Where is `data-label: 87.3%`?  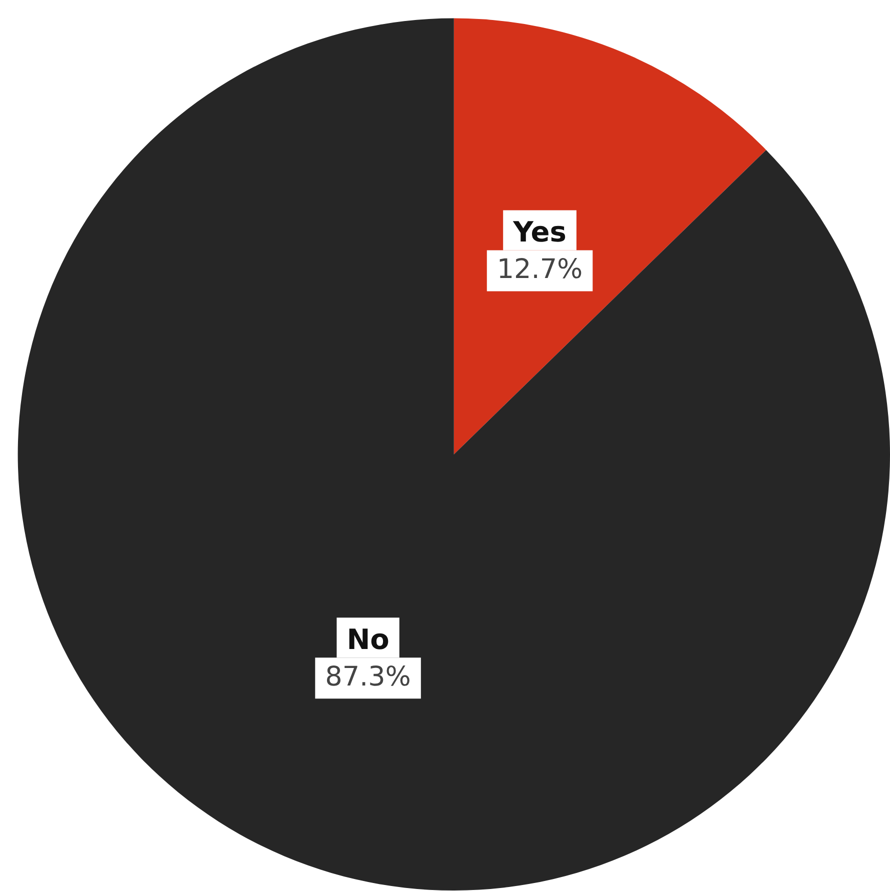
data-label: 87.3% is located at coordinates (368, 677).